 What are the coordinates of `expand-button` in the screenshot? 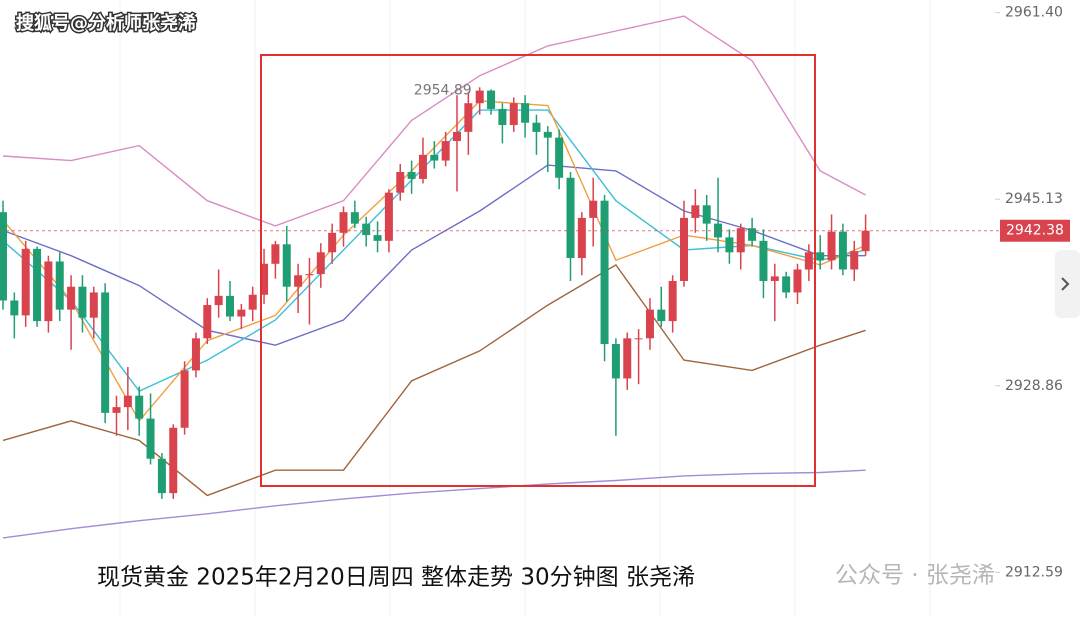 It's located at (1067, 284).